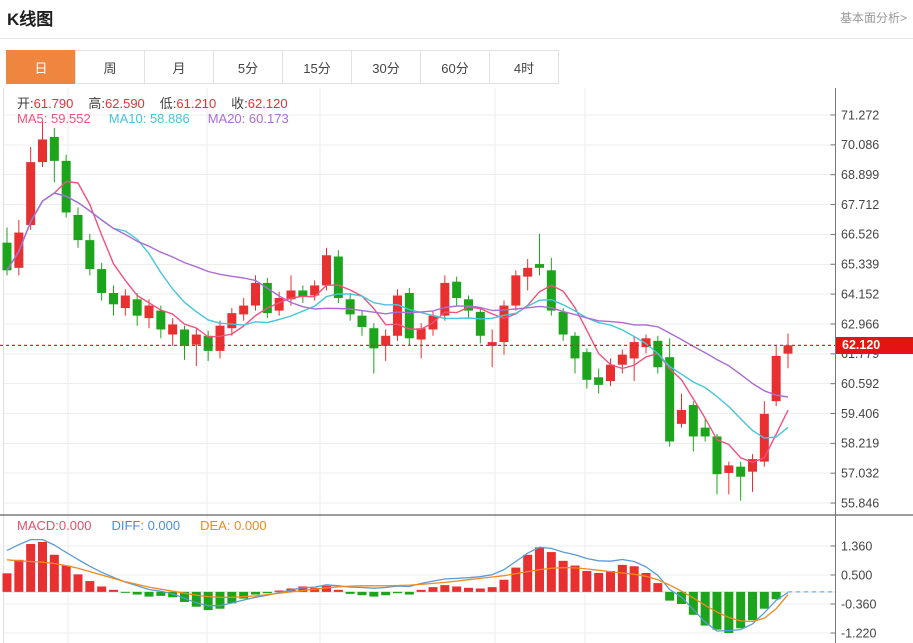 This screenshot has width=913, height=643. What do you see at coordinates (860, 235) in the screenshot?
I see `svg-text: 66.526` at bounding box center [860, 235].